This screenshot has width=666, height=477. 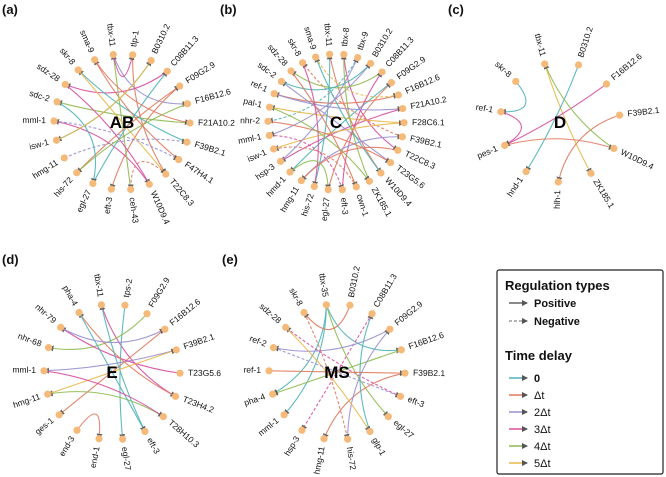 What do you see at coordinates (249, 138) in the screenshot?
I see `node-label-b-mml-1: mml-1` at bounding box center [249, 138].